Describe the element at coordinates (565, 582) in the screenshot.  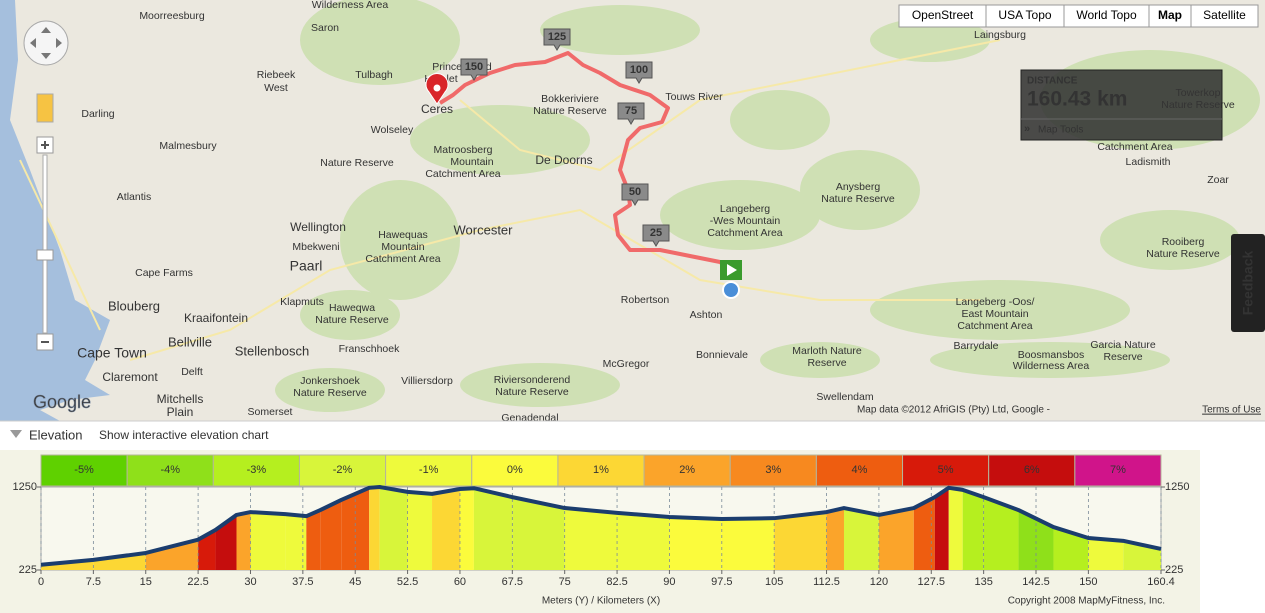
I see `x-tick-label: 75` at that location.